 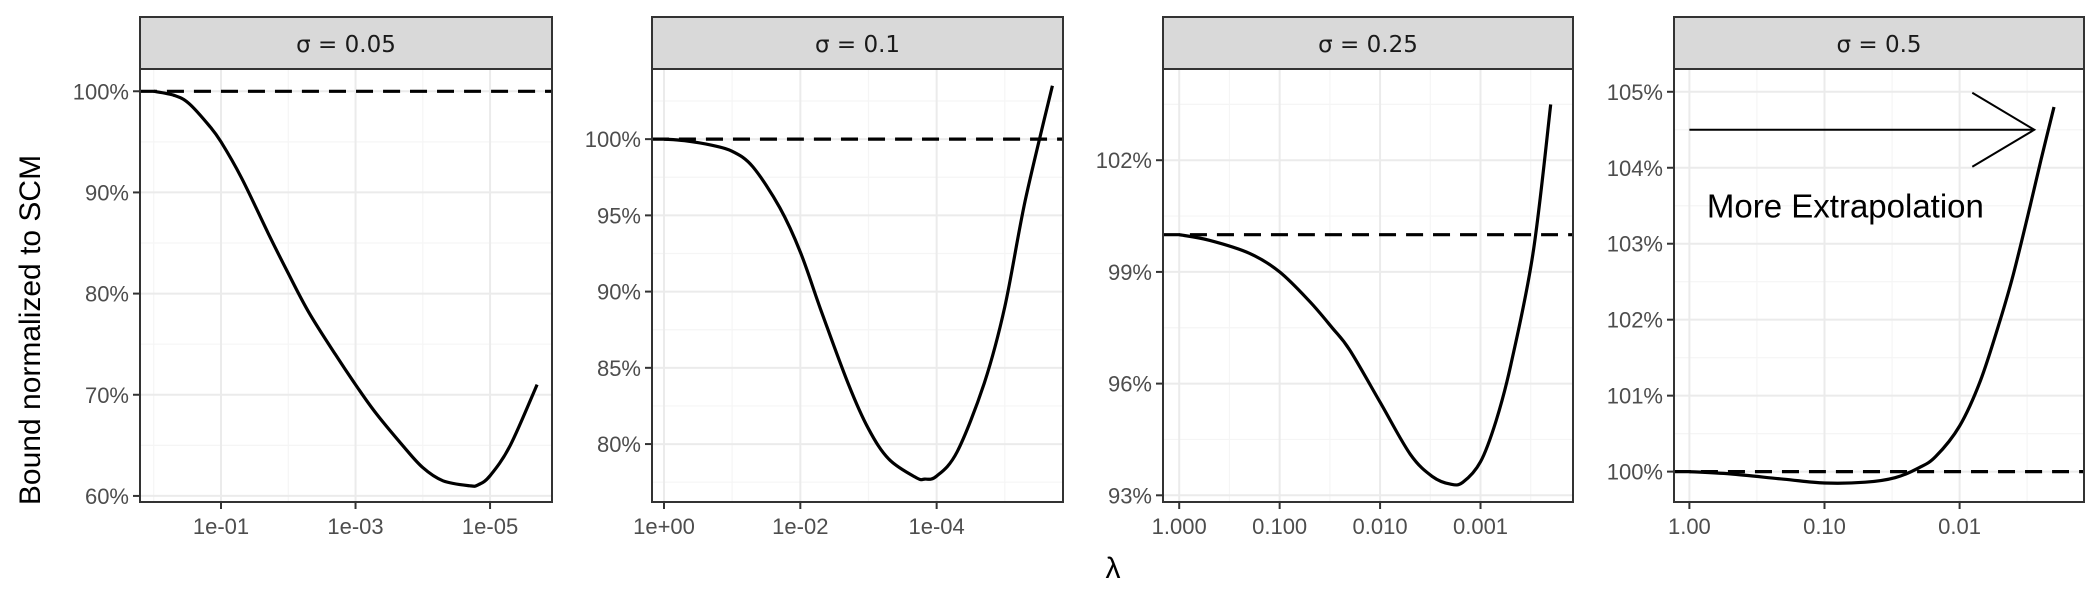 I want to click on facet-strip-label: σ = 0.05, so click(x=346, y=45).